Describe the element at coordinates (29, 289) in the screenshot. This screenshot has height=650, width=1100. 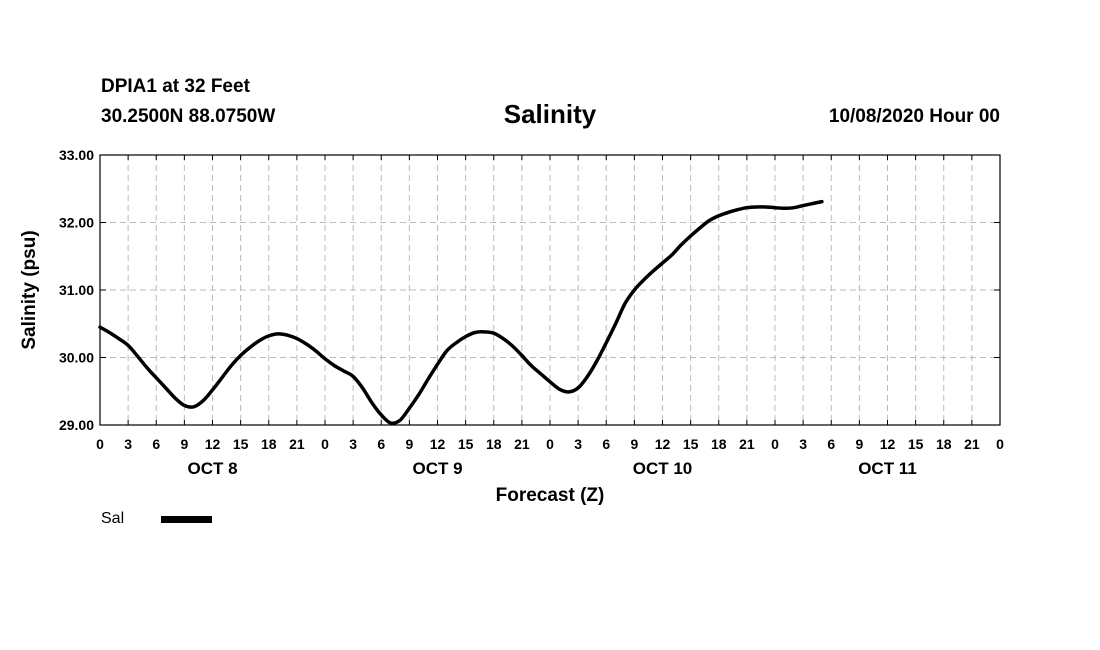
I see `y-axis-label: Salinity (psu)` at that location.